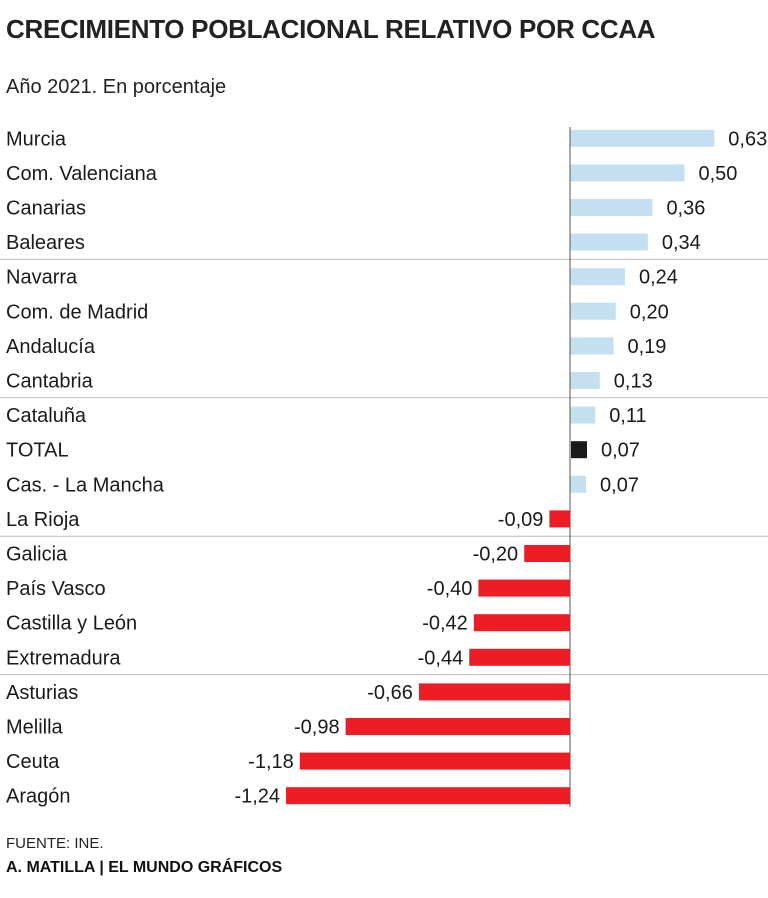 The width and height of the screenshot is (768, 898). What do you see at coordinates (42, 278) in the screenshot?
I see `category-label: Navarra` at bounding box center [42, 278].